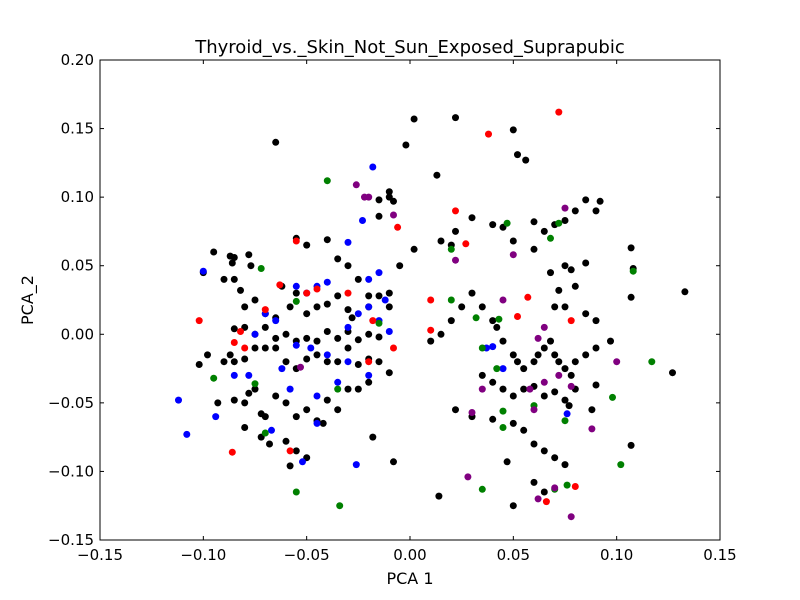 This screenshot has width=800, height=600. Describe the element at coordinates (71, 403) in the screenshot. I see `y-tick-label: −0.05` at that location.